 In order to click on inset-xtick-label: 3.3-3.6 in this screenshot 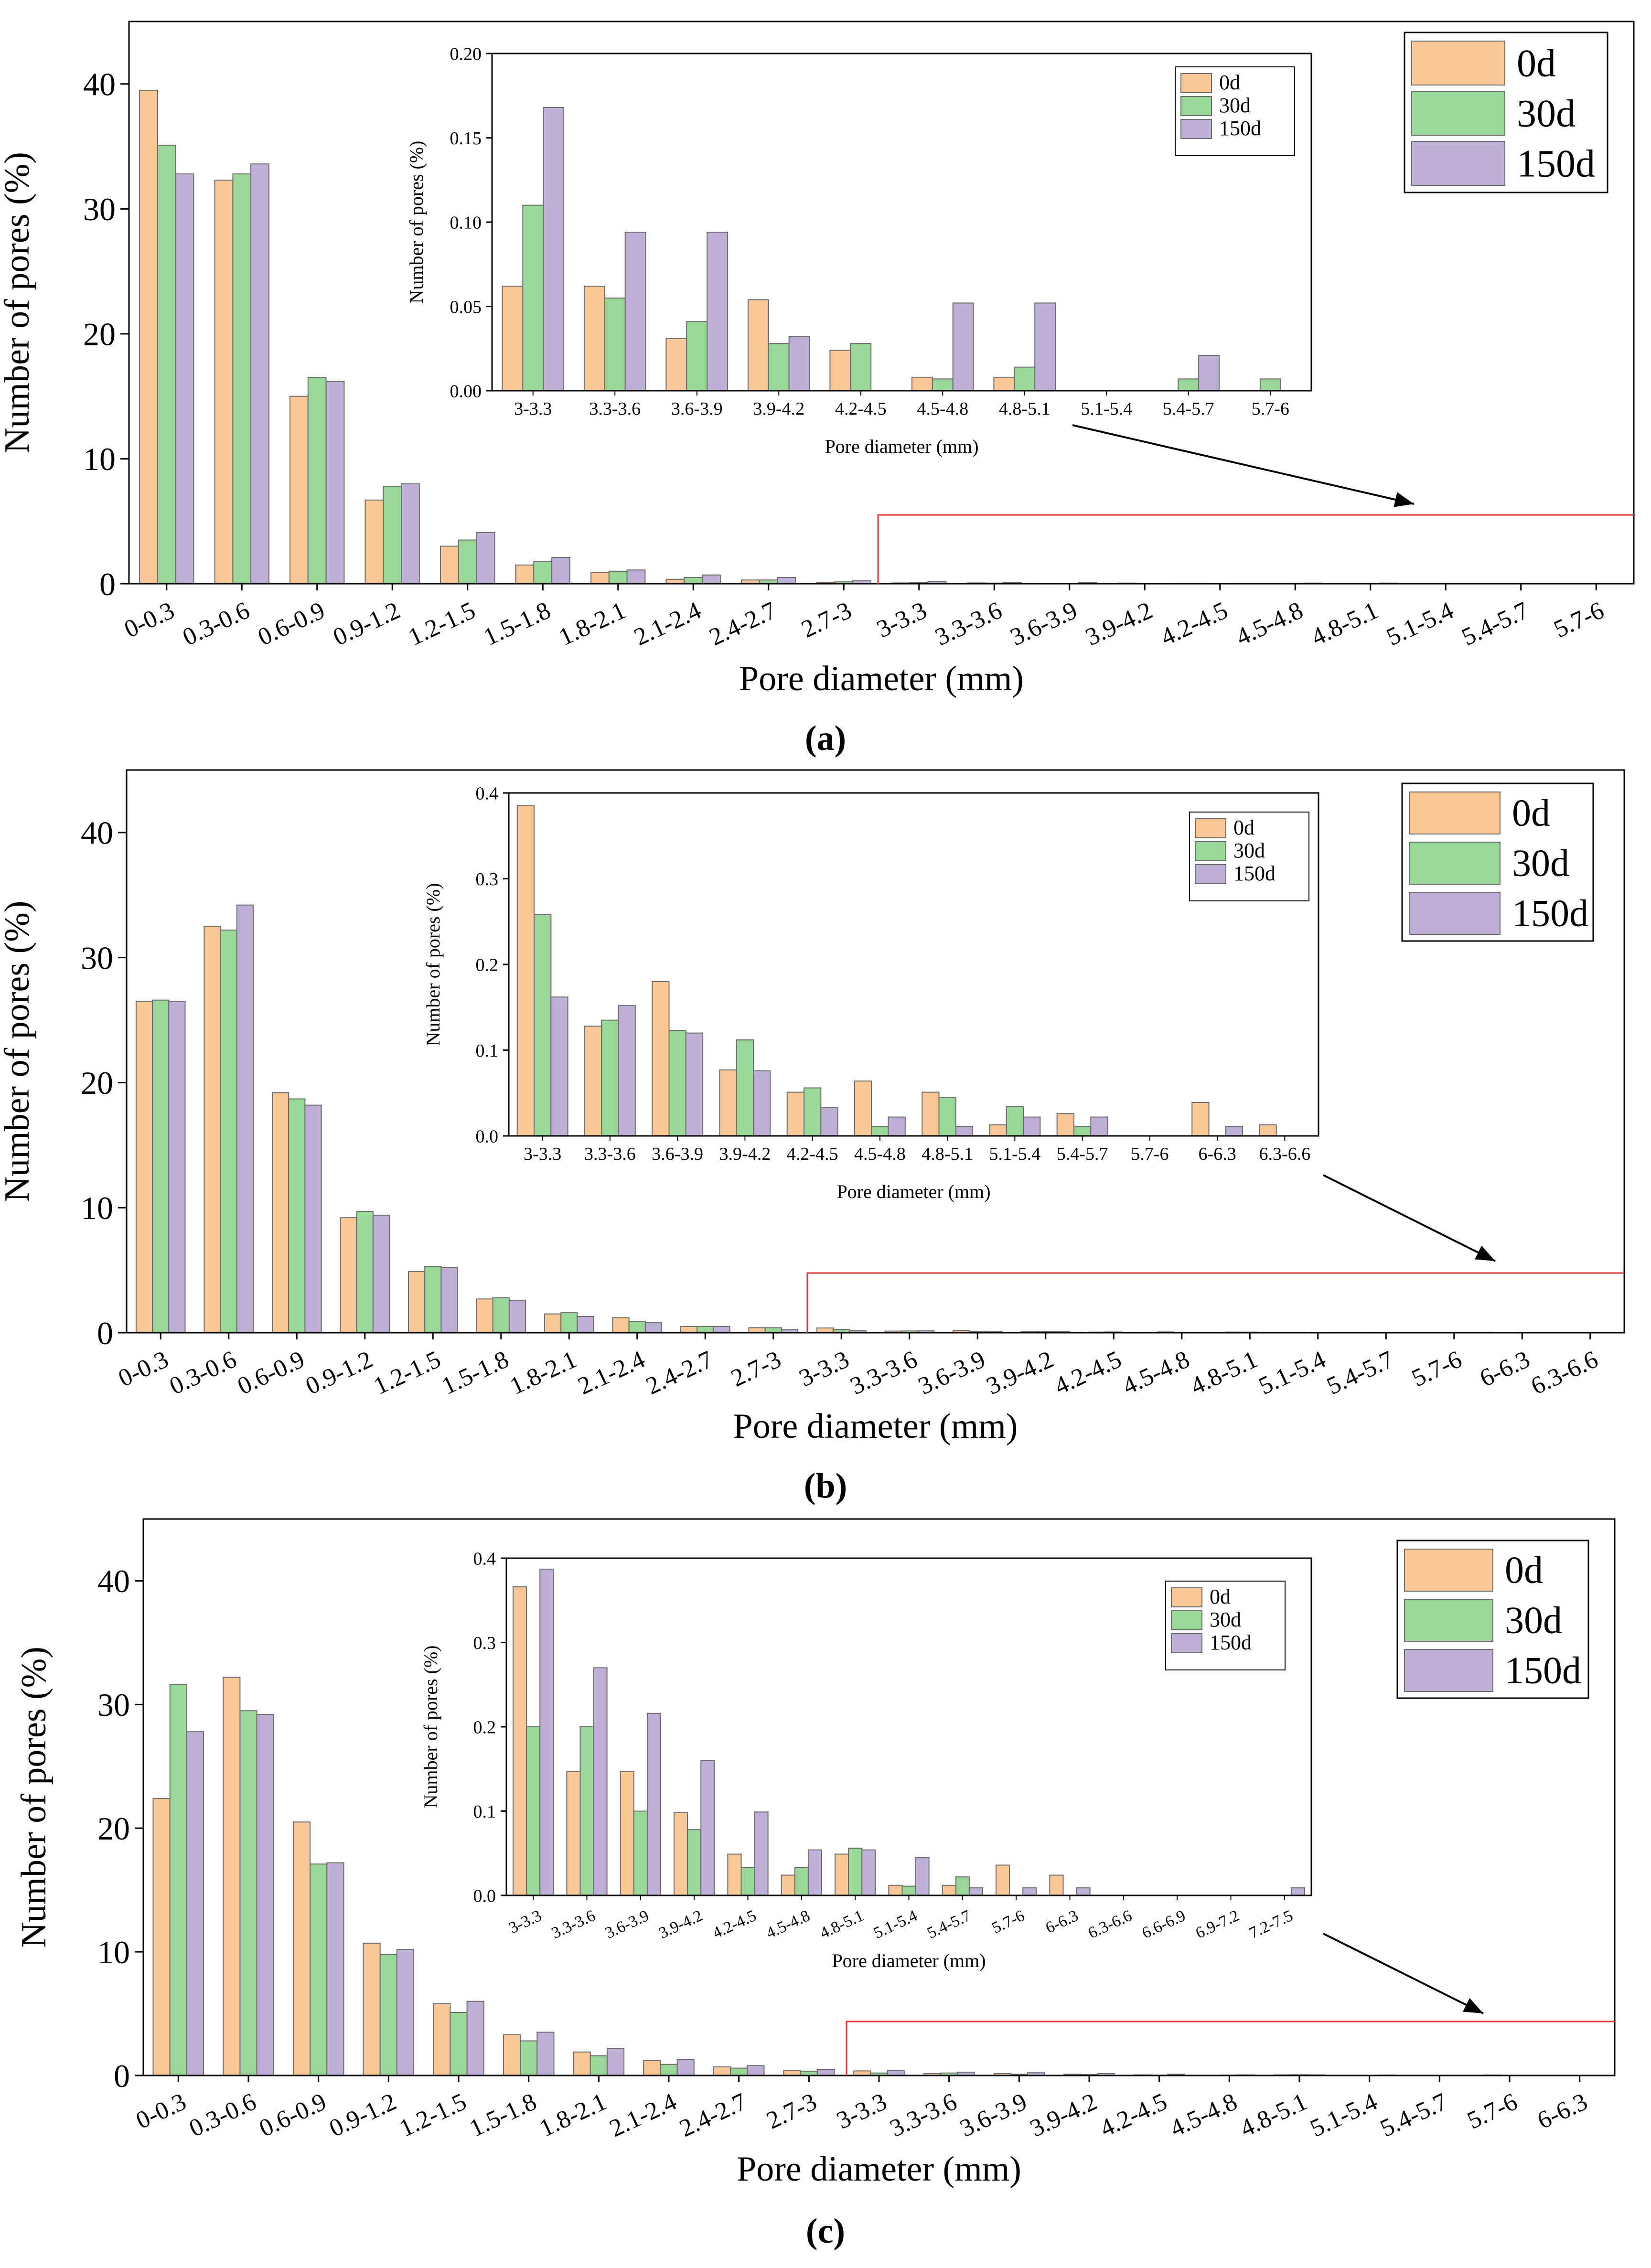, I will do `click(610, 1154)`.